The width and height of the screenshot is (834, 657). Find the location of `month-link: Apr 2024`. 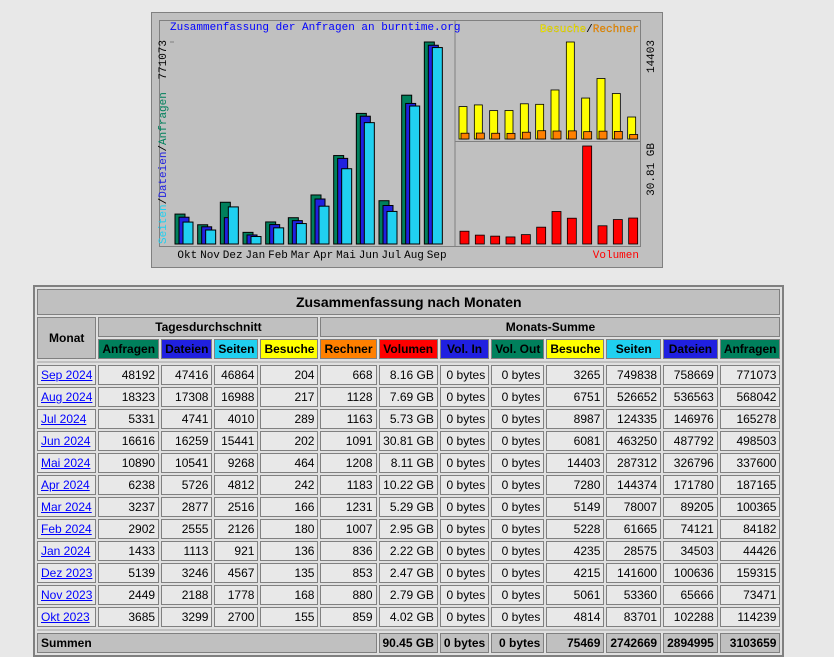

month-link: Apr 2024 is located at coordinates (65, 485).